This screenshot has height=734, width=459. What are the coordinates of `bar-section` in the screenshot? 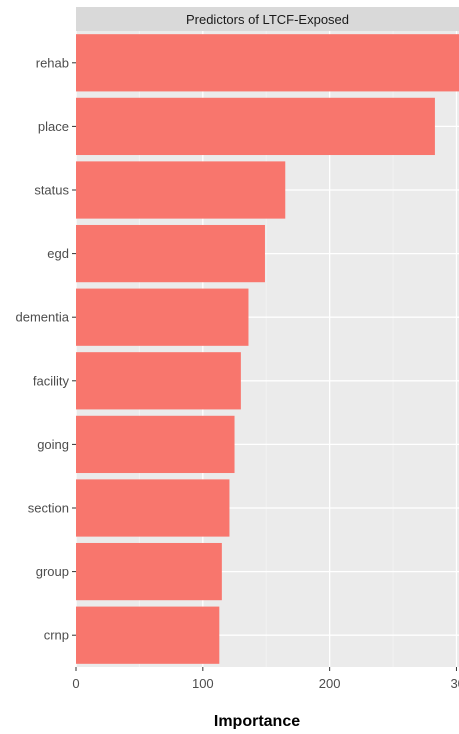 It's located at (153, 508).